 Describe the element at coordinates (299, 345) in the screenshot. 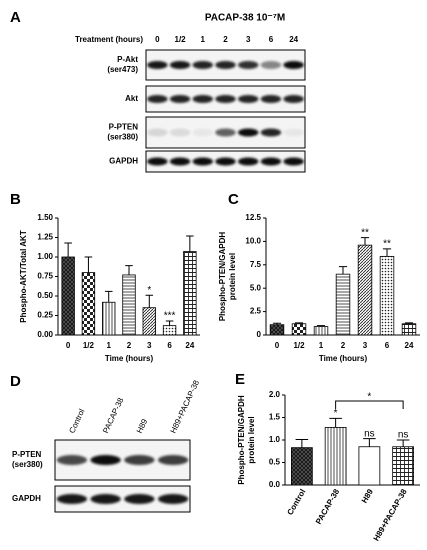

I see `x-tick-label: 1/2` at that location.